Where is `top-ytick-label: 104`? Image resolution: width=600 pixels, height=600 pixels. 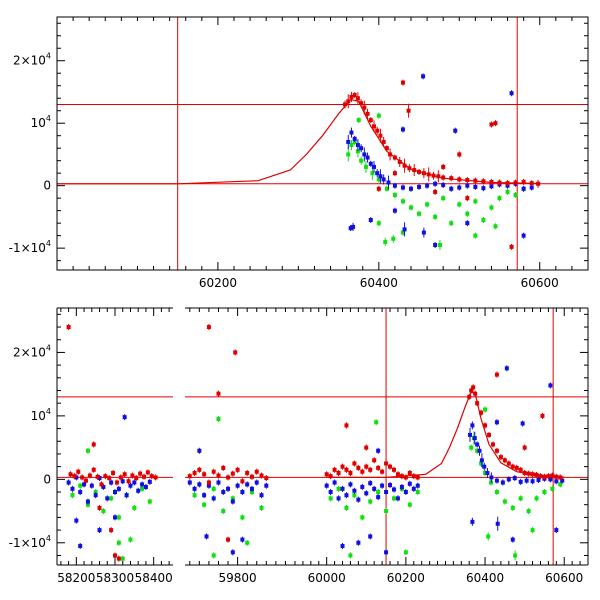
top-ytick-label: 104 is located at coordinates (41, 122).